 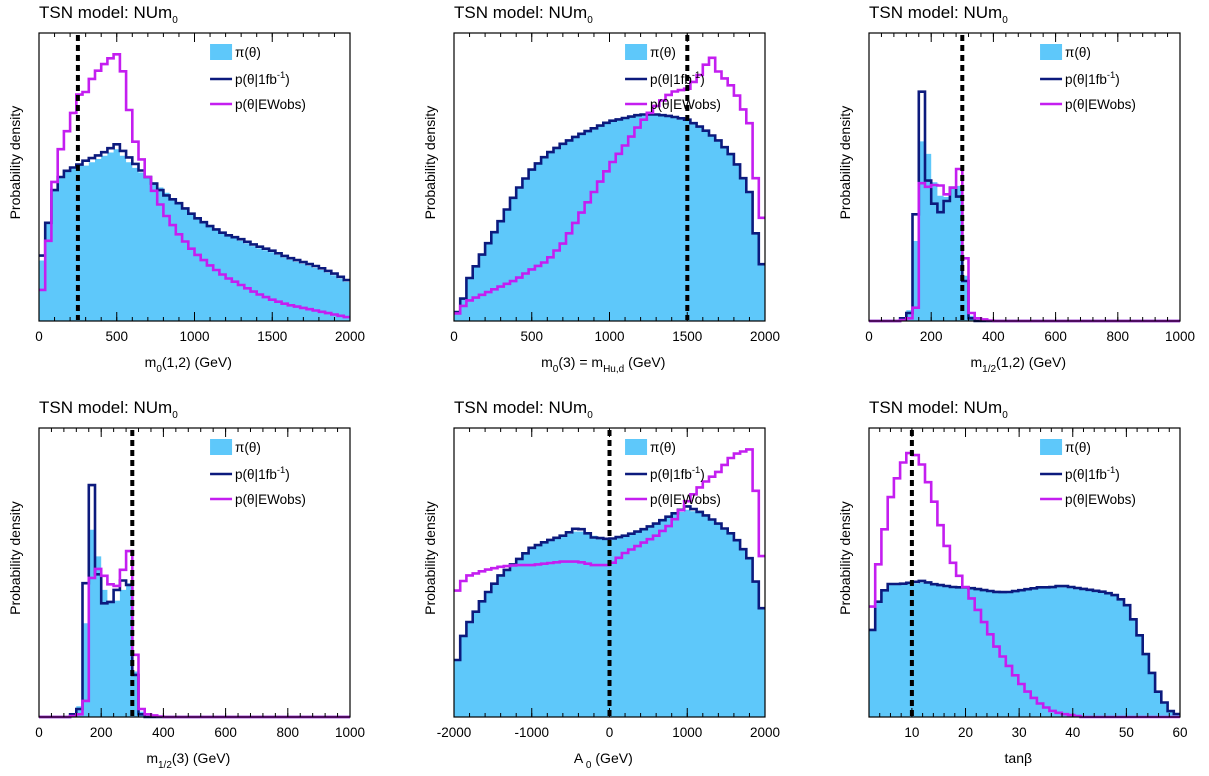 I want to click on x-tick-label: 60, so click(x=1179, y=732).